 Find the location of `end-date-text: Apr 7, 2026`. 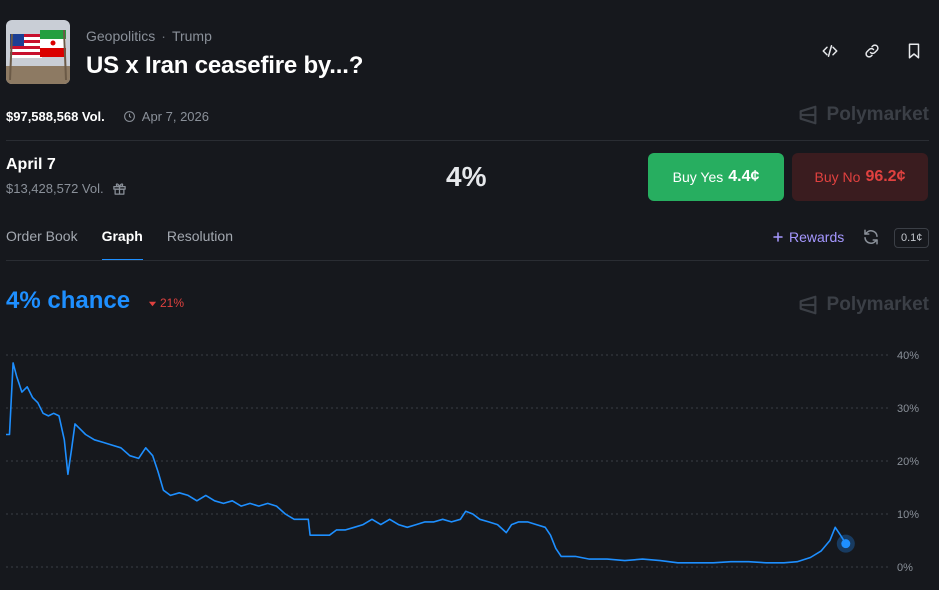

end-date-text: Apr 7, 2026 is located at coordinates (175, 116).